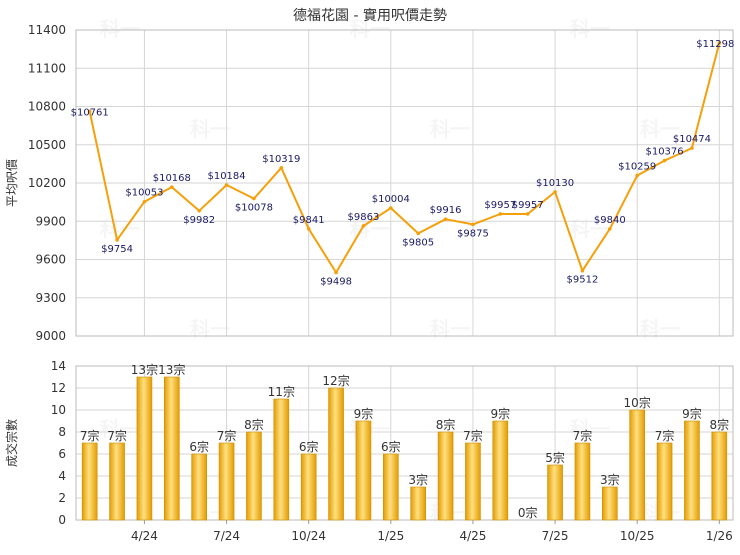 Image resolution: width=740 pixels, height=555 pixels. Describe the element at coordinates (637, 402) in the screenshot. I see `volume-label-20: 10宗` at that location.